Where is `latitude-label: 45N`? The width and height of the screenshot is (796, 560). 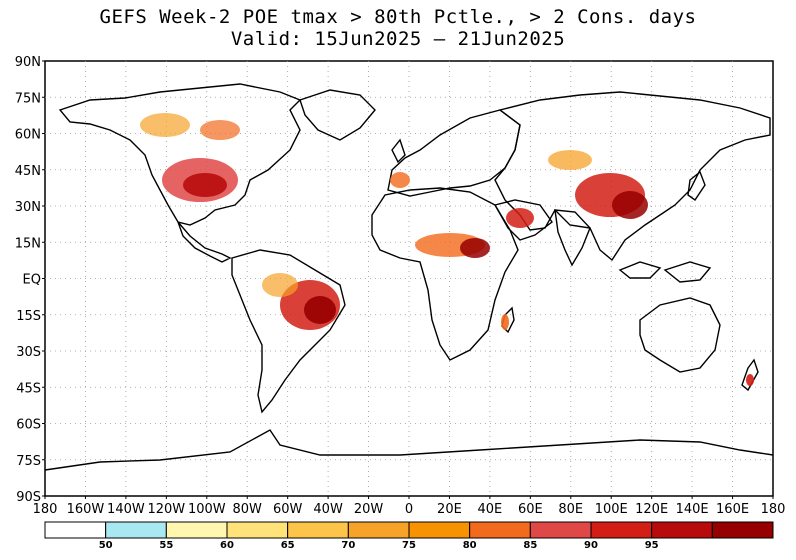
latitude-label: 45N is located at coordinates (28, 171).